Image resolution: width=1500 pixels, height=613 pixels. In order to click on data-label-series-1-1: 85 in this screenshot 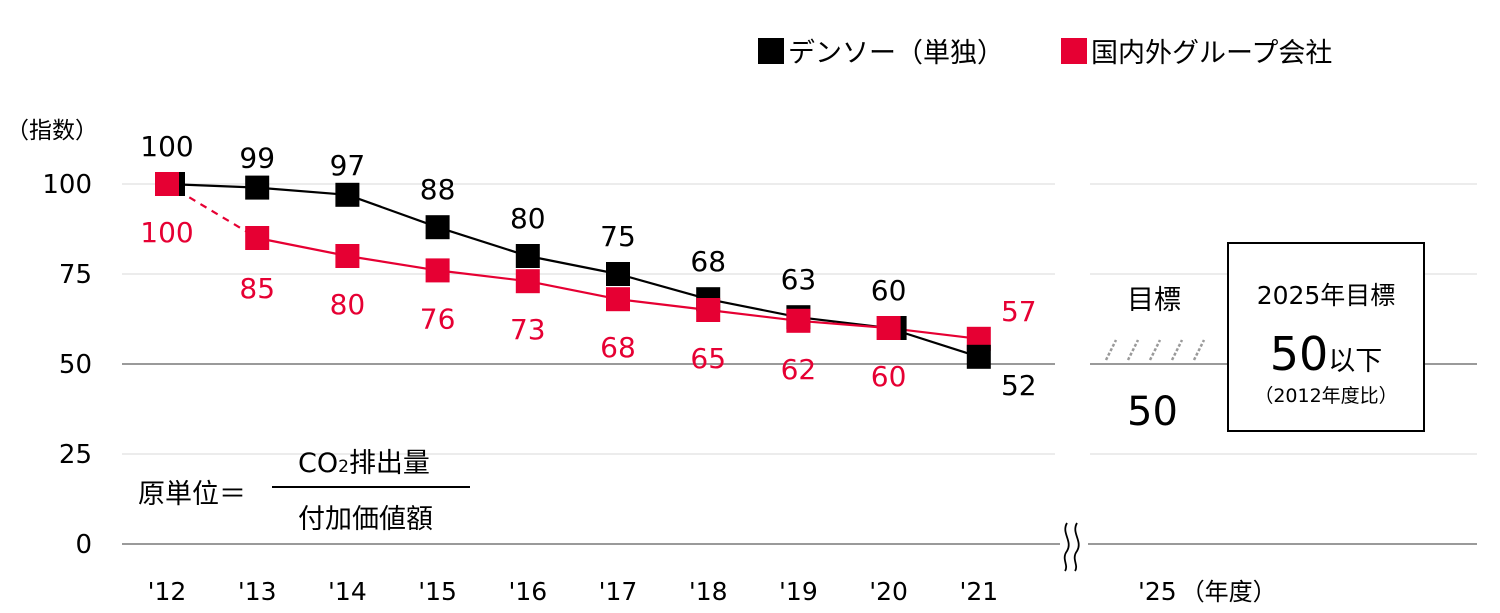, I will do `click(257, 288)`.